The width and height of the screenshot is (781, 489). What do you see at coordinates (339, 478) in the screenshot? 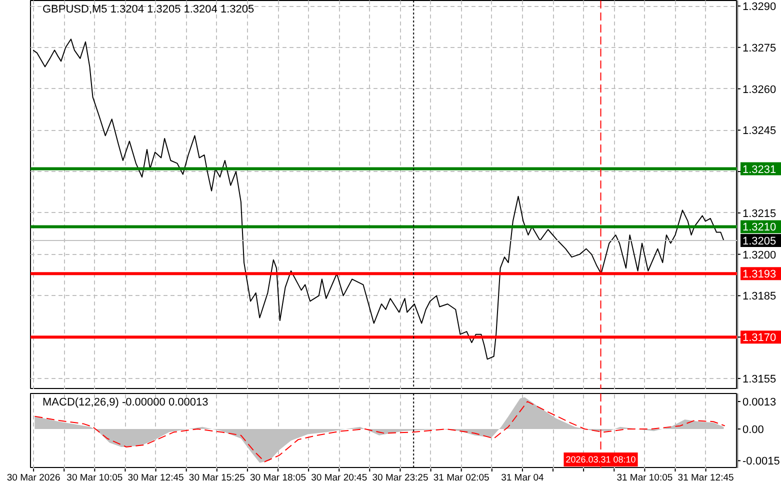
I see `x-tick-label: 30 Mar 20:45` at bounding box center [339, 478].